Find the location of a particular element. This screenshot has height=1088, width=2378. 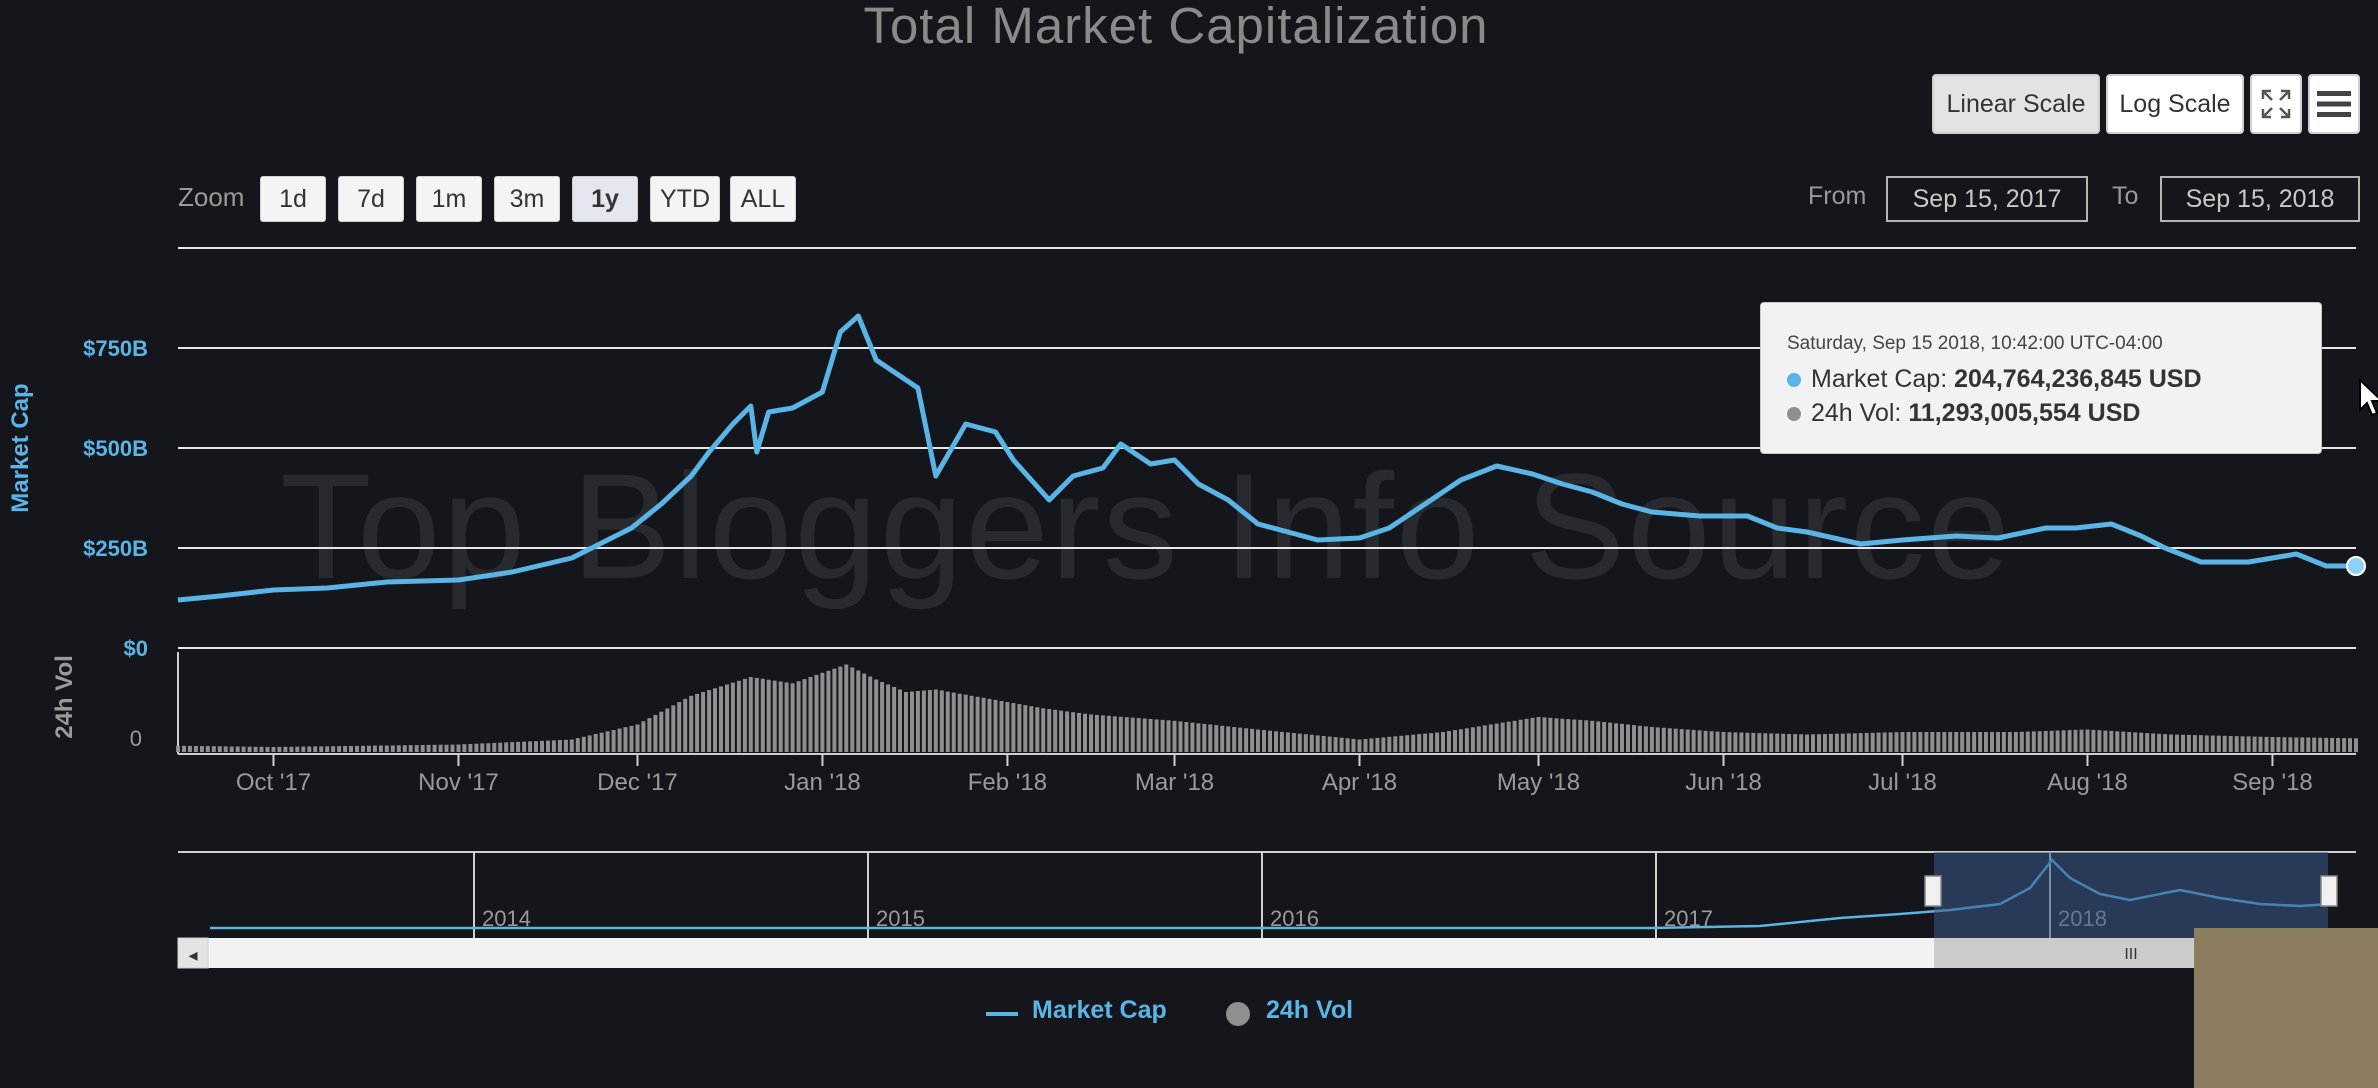

zoom-1m-button: 1m is located at coordinates (449, 199).